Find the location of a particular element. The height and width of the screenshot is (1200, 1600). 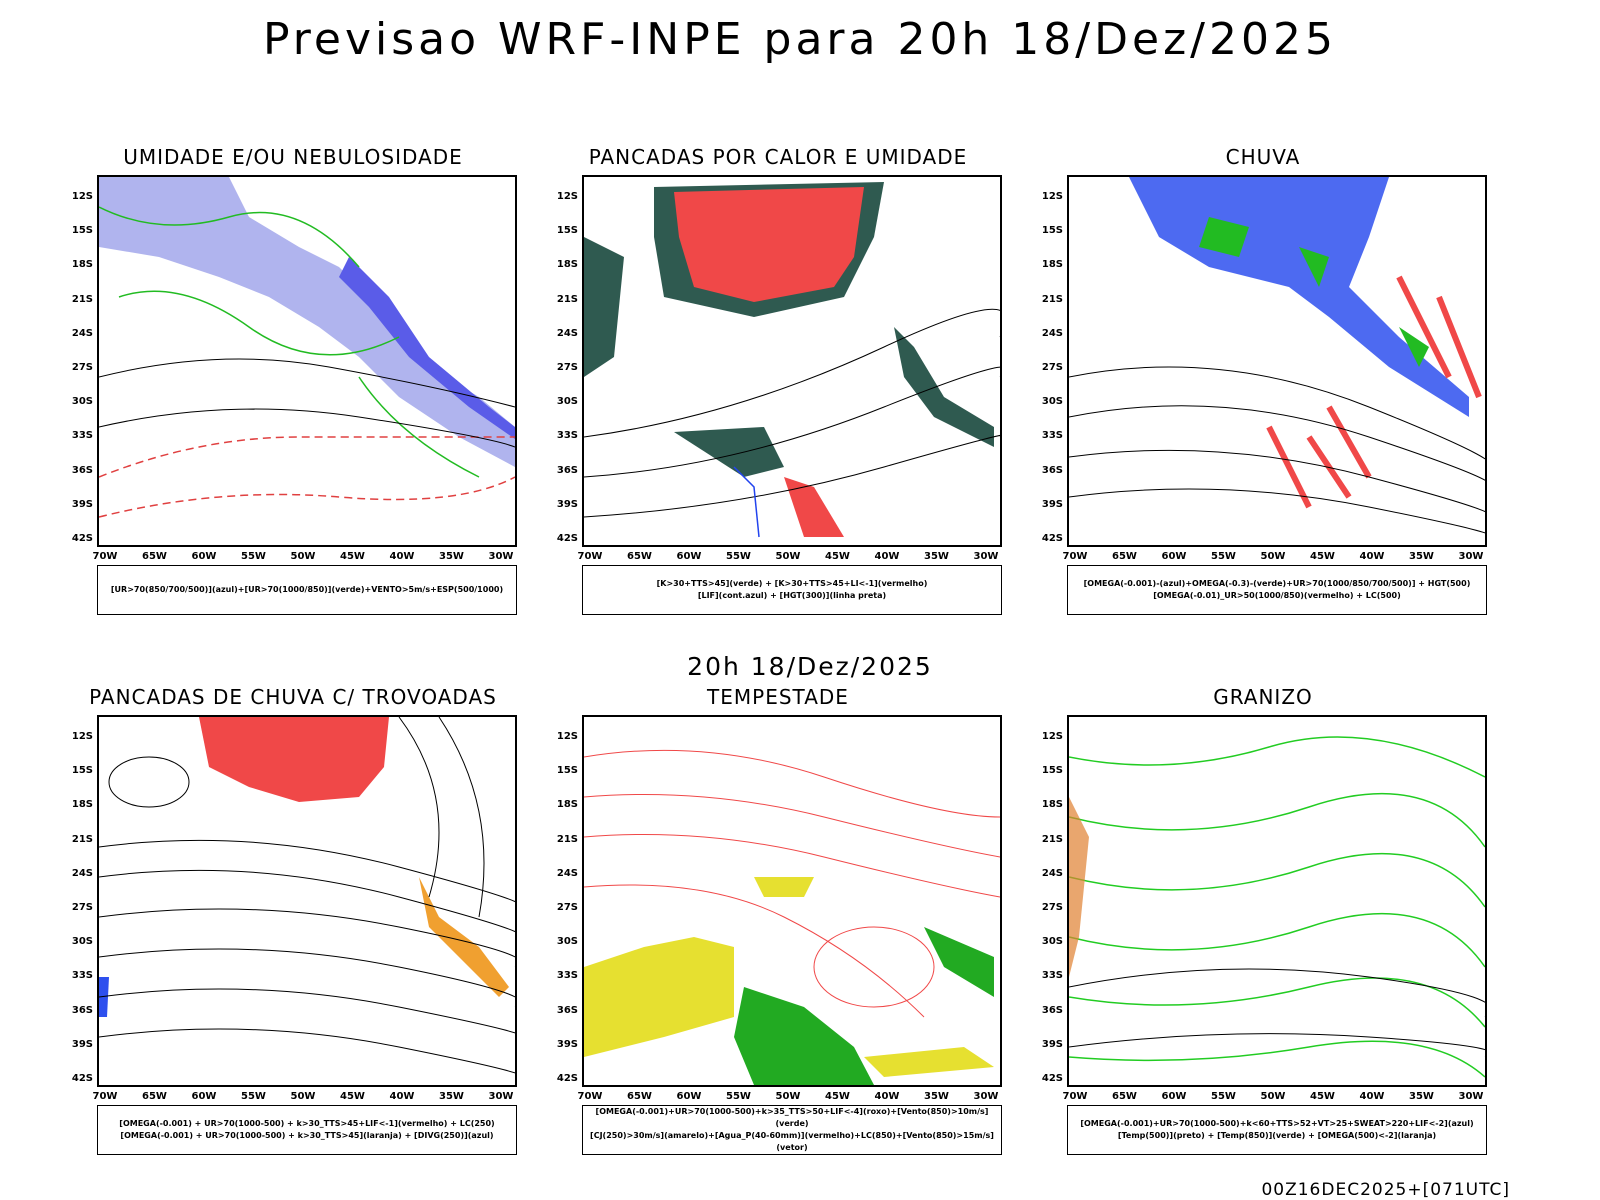

map-thunderstorm-showers is located at coordinates (307, 901).